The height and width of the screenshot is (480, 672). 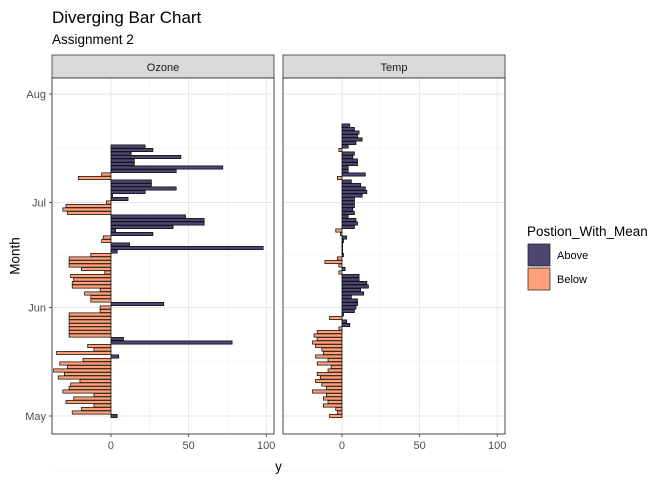 I want to click on x-axis-title: y, so click(x=278, y=466).